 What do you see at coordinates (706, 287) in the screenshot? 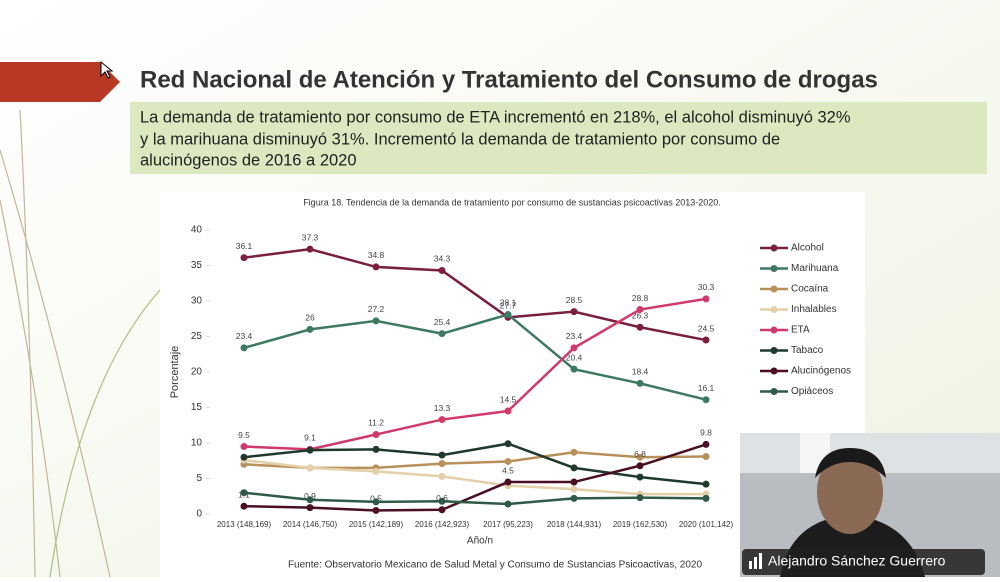
I see `data-label: 30.3` at bounding box center [706, 287].